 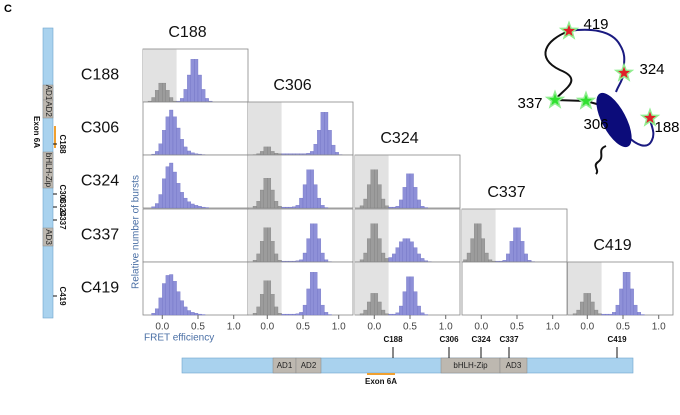 What do you see at coordinates (617, 339) in the screenshot?
I see `cys-label: C419` at bounding box center [617, 339].